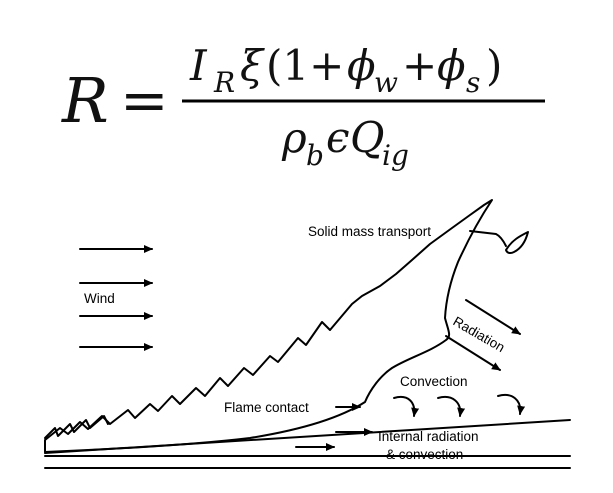 The height and width of the screenshot is (493, 613). What do you see at coordinates (338, 137) in the screenshot?
I see `denominator-epsilon: ϵ` at bounding box center [338, 137].